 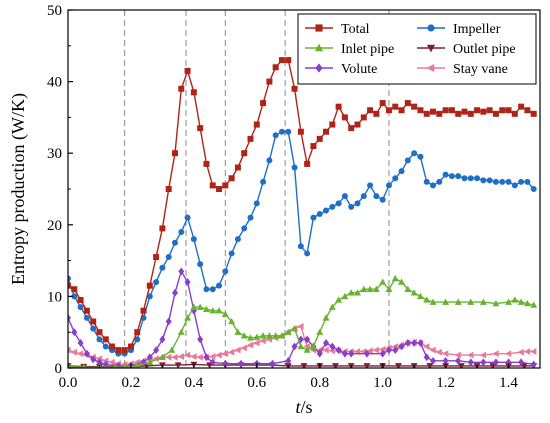 What do you see at coordinates (359, 69) in the screenshot?
I see `legend-label-volute: Volute` at bounding box center [359, 69].